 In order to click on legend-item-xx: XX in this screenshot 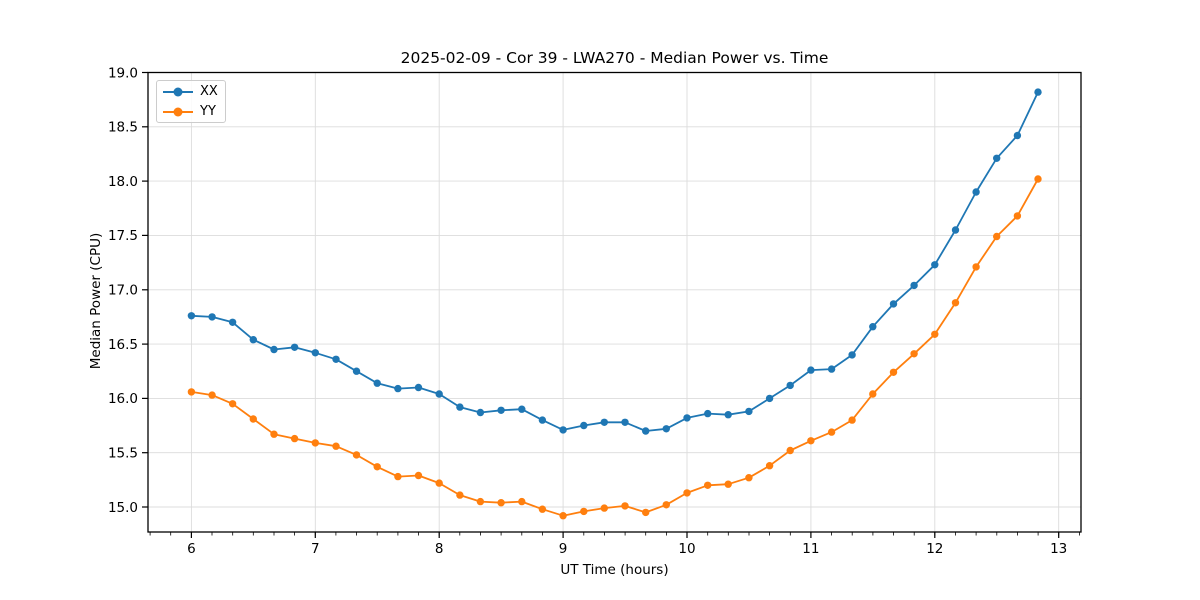, I will do `click(190, 91)`.